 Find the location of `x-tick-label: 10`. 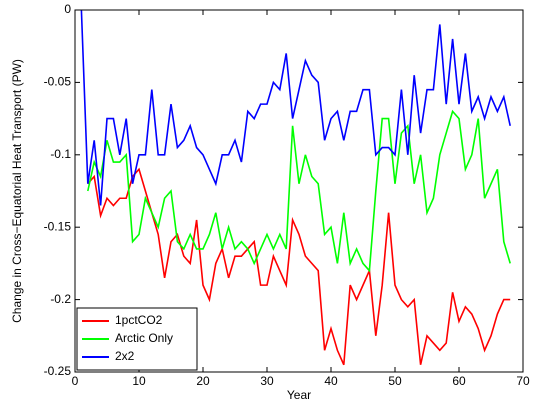

x-tick-label: 10 is located at coordinates (139, 381).